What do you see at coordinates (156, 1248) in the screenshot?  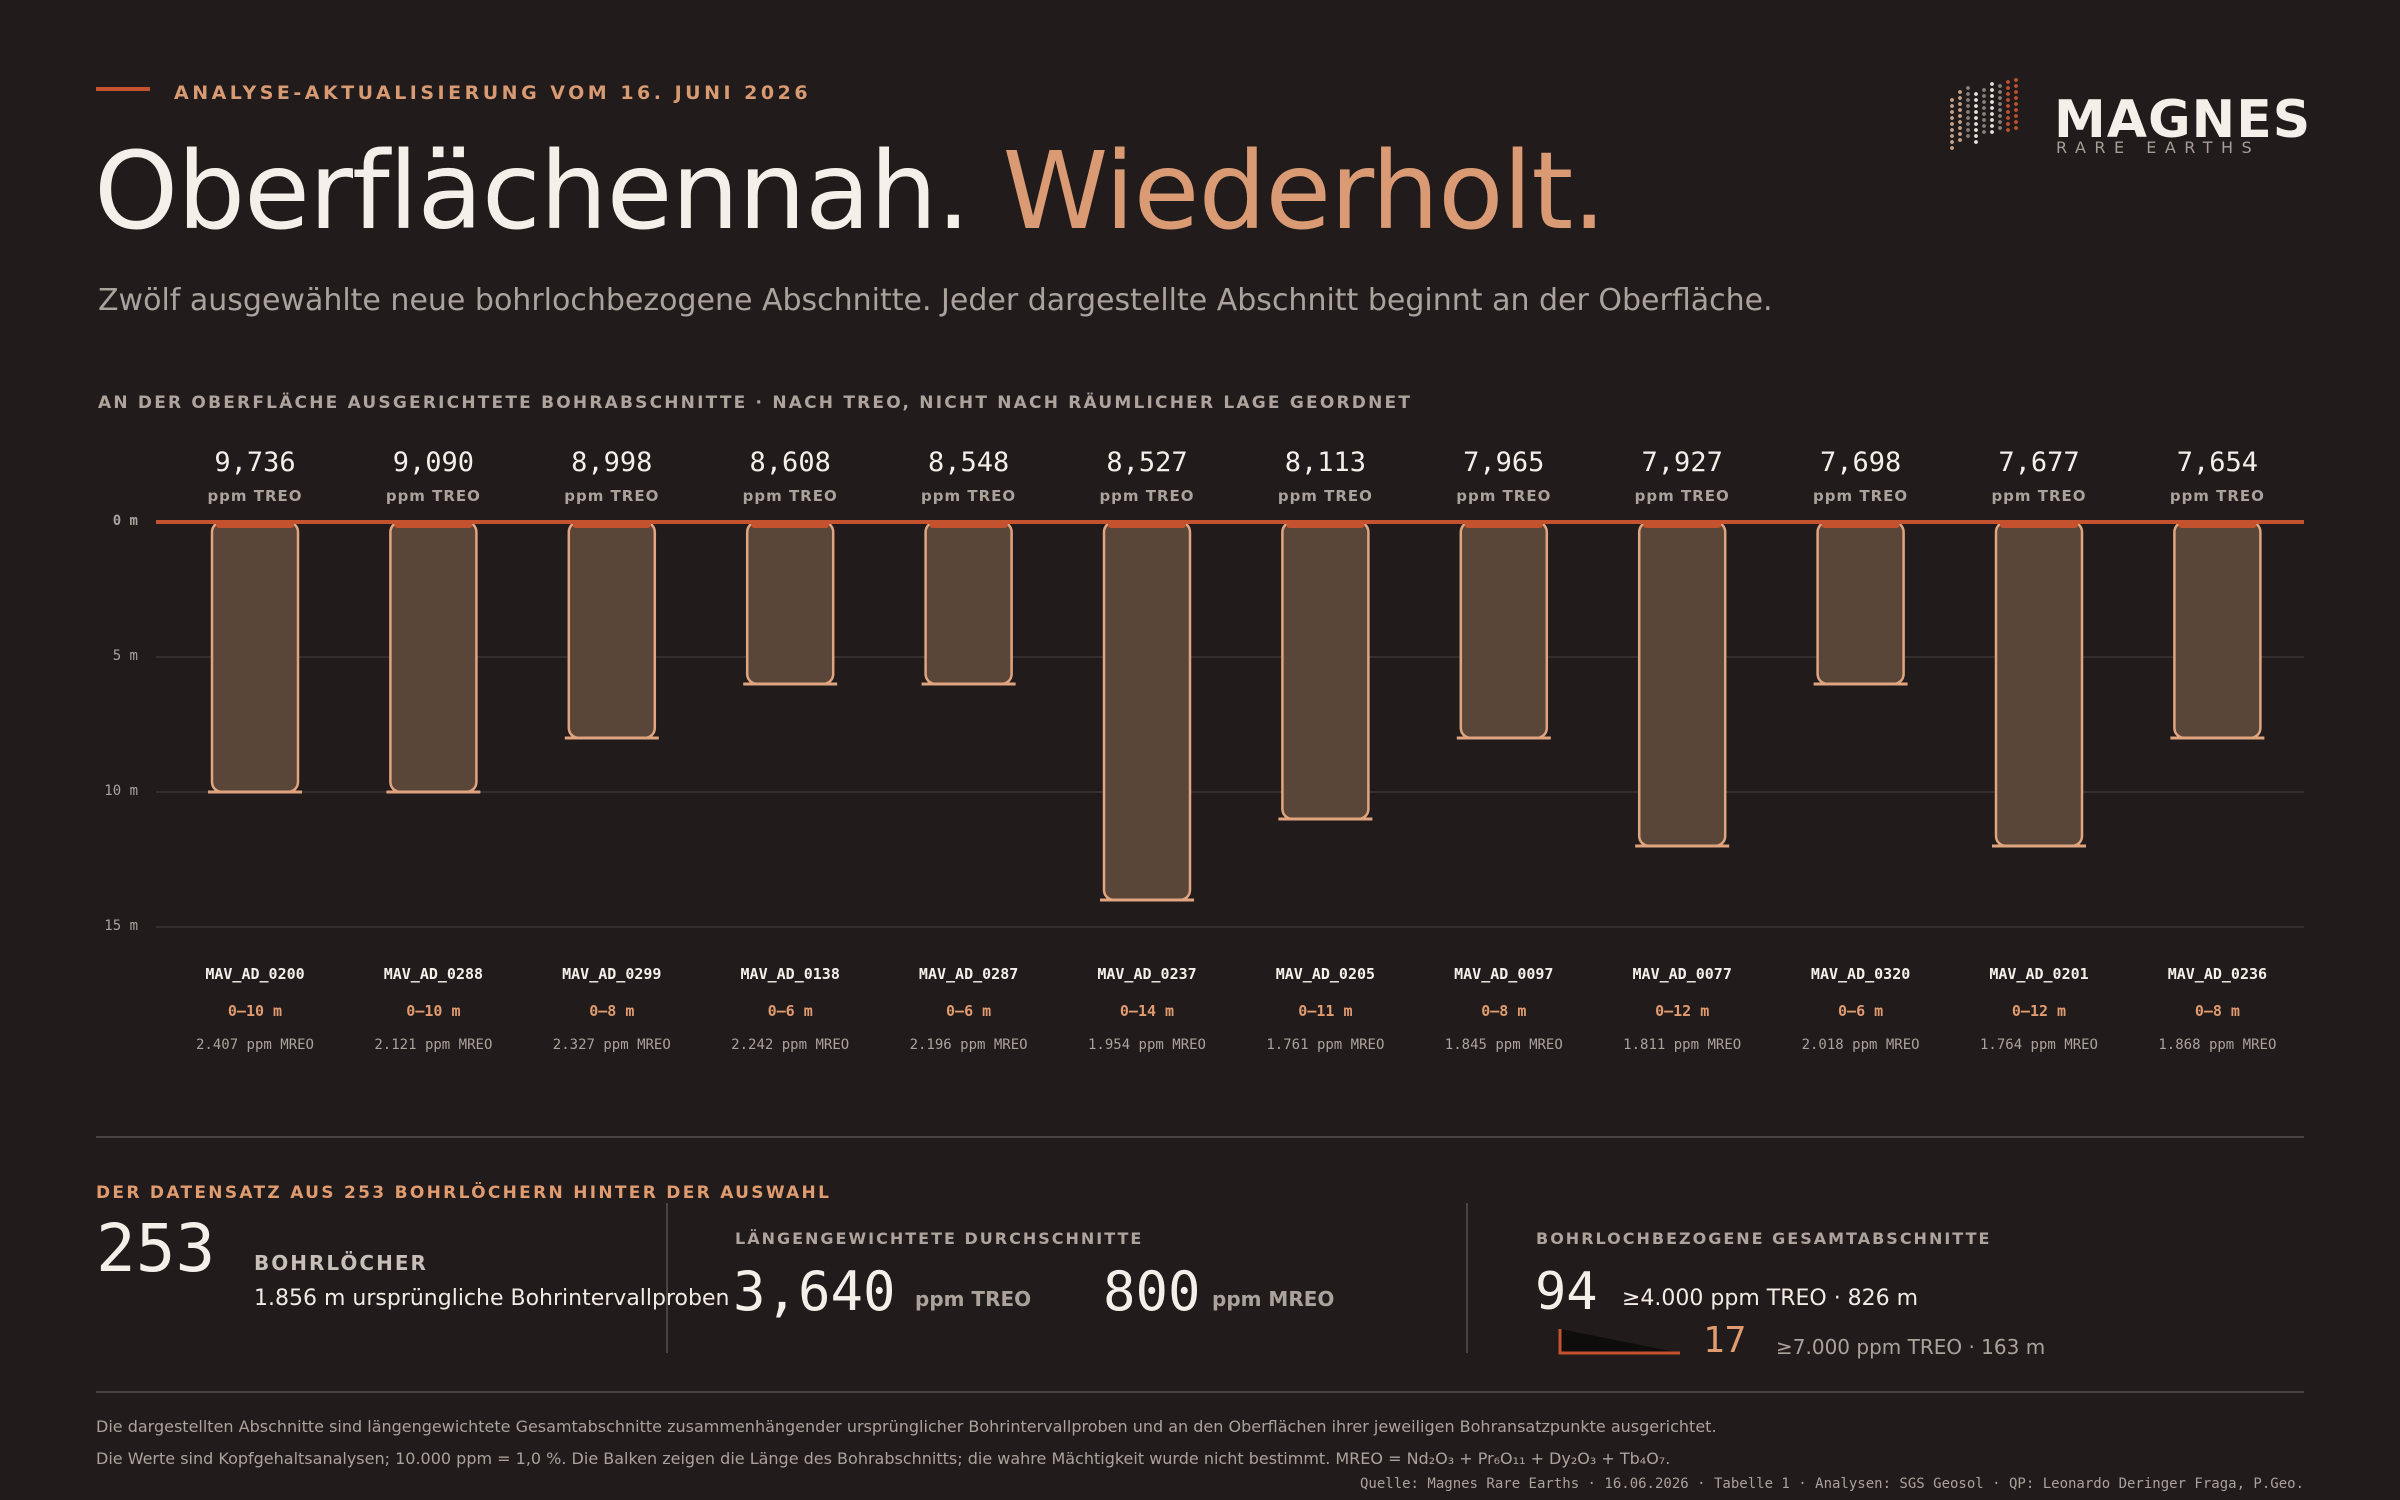 I see `holes-count: 253` at bounding box center [156, 1248].